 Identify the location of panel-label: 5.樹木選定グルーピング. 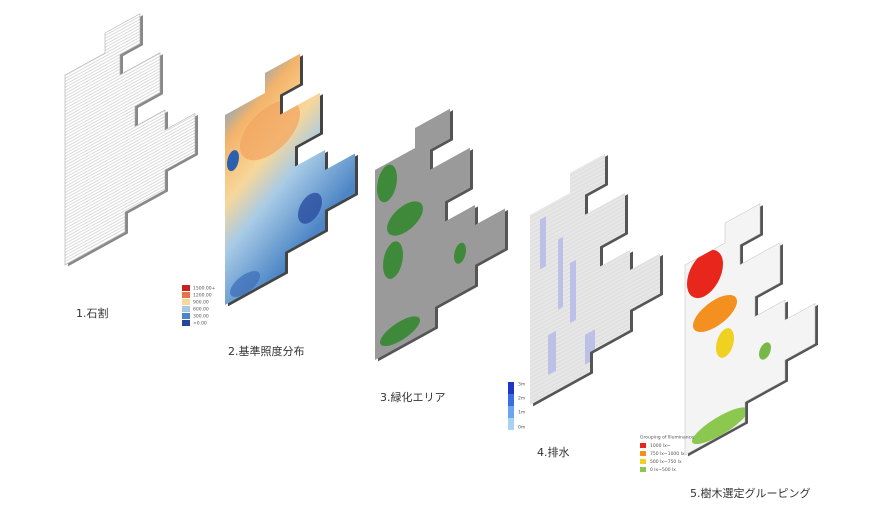
(750, 493).